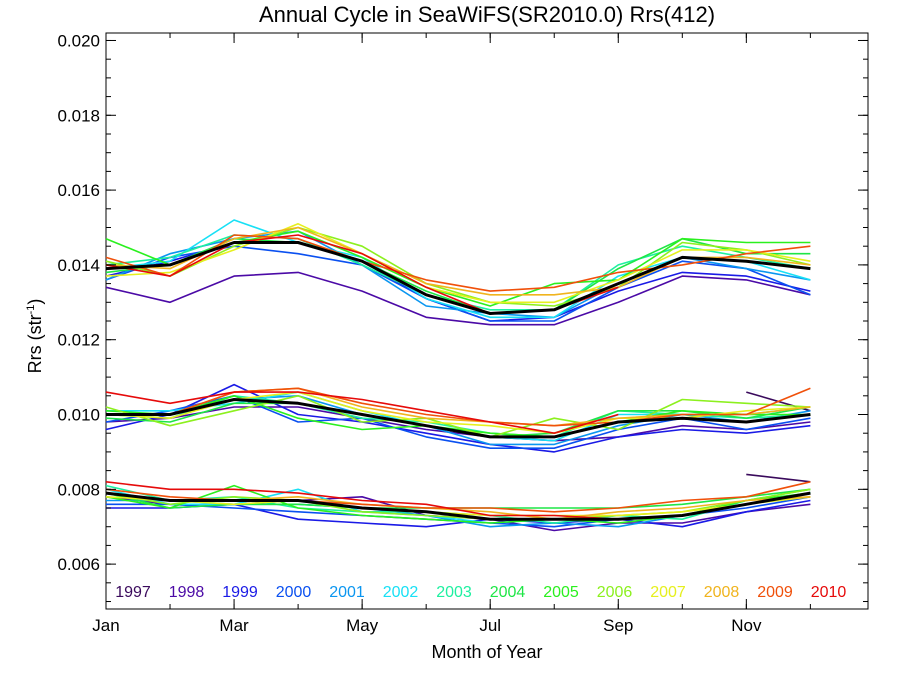  Describe the element at coordinates (294, 592) in the screenshot. I see `legend-entry-2000: 2000` at that location.